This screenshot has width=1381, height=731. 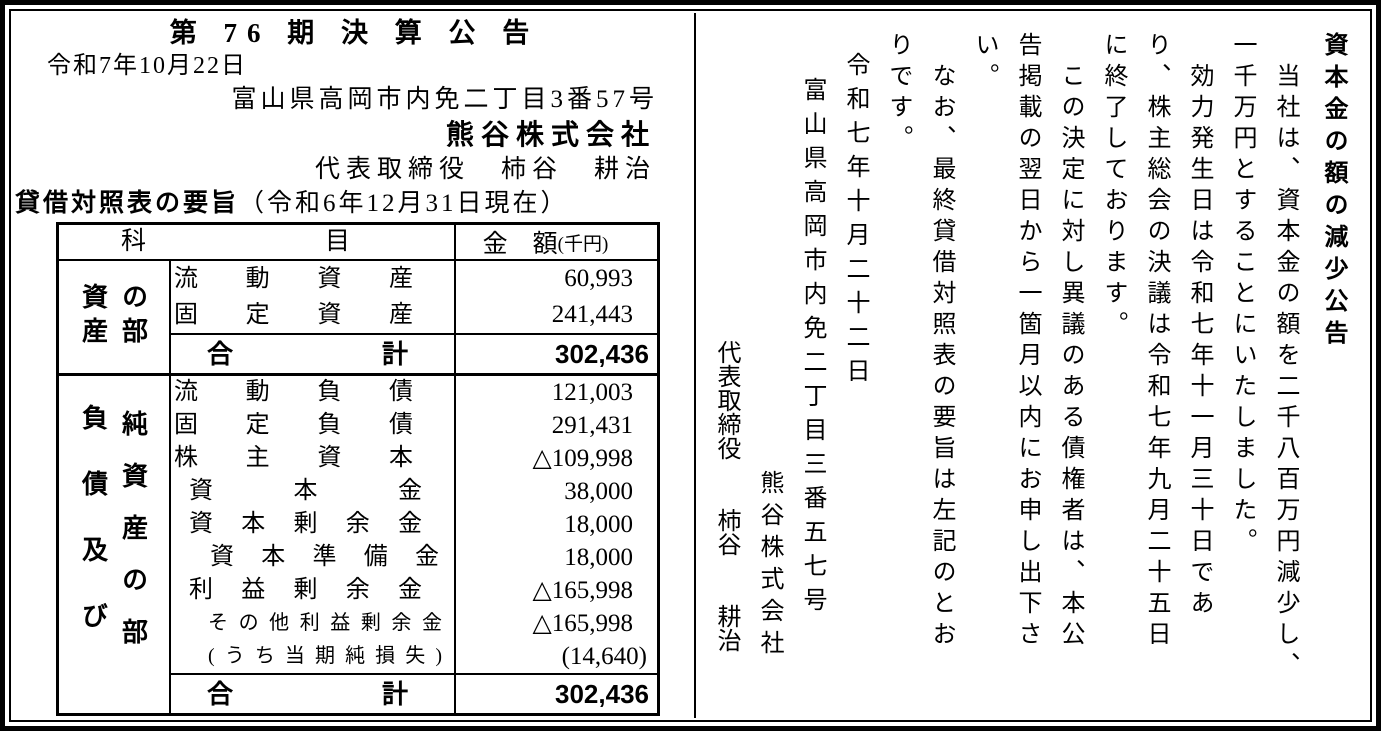 I want to click on header-amount-column: 金 額 (千円), so click(x=555, y=242).